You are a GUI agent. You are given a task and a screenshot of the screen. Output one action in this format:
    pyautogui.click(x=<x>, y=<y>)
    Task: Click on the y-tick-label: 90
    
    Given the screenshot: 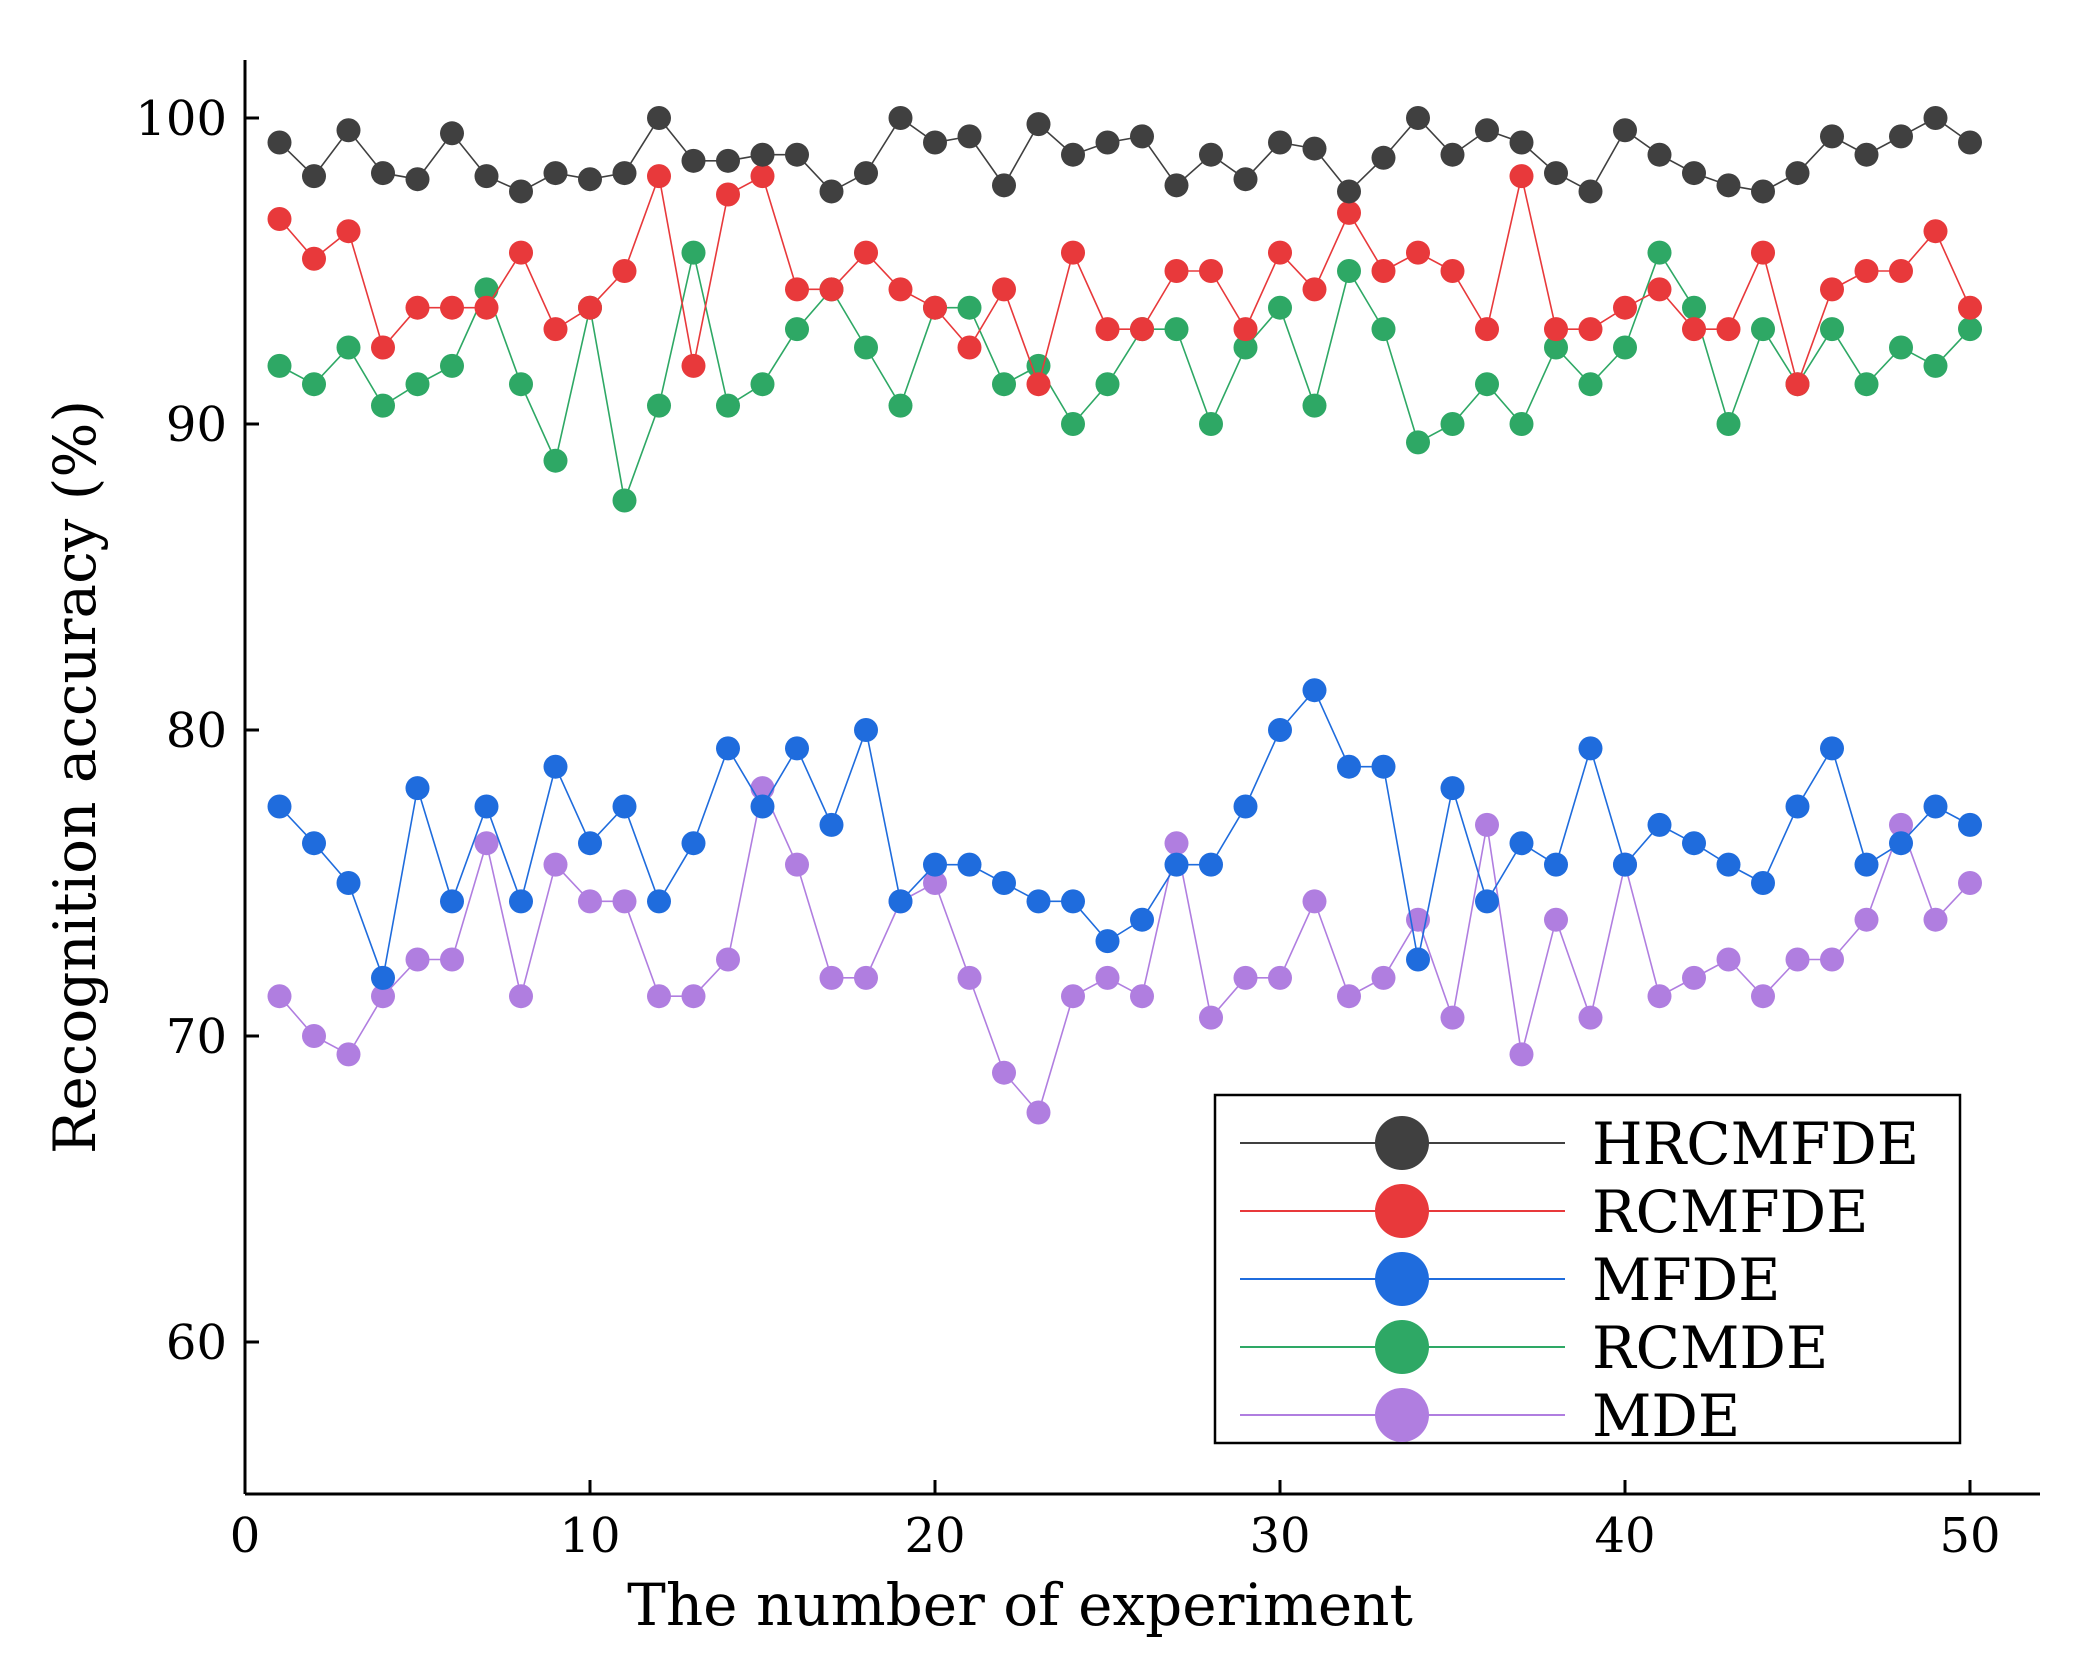 What is the action you would take?
    pyautogui.click(x=196, y=425)
    